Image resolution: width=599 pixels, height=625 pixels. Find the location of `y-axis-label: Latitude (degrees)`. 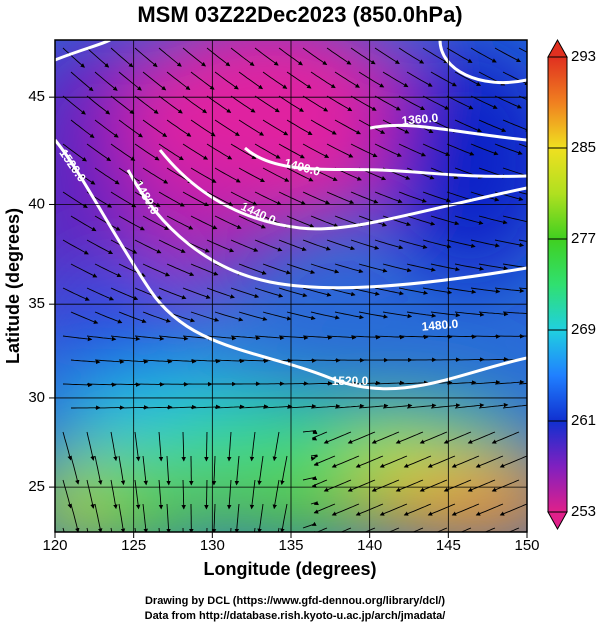

y-axis-label: Latitude (degrees) is located at coordinates (13, 286).